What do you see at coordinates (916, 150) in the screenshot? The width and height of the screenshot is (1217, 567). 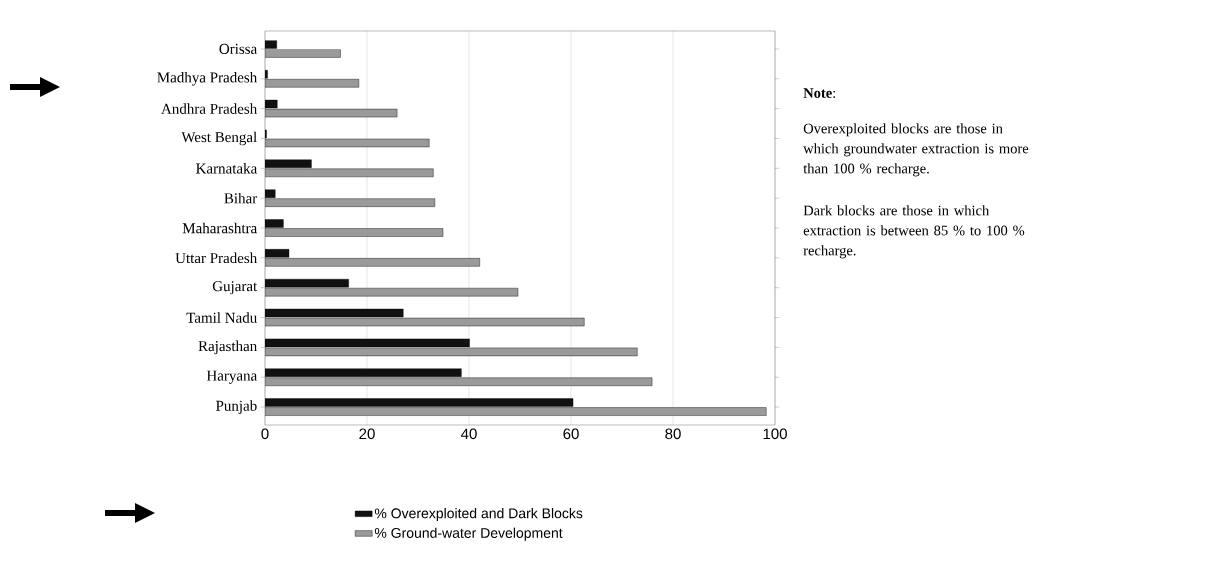 I see `text: Overexploited blocks are those in which groundwater extraction is more than 100 % recharge.` at bounding box center [916, 150].